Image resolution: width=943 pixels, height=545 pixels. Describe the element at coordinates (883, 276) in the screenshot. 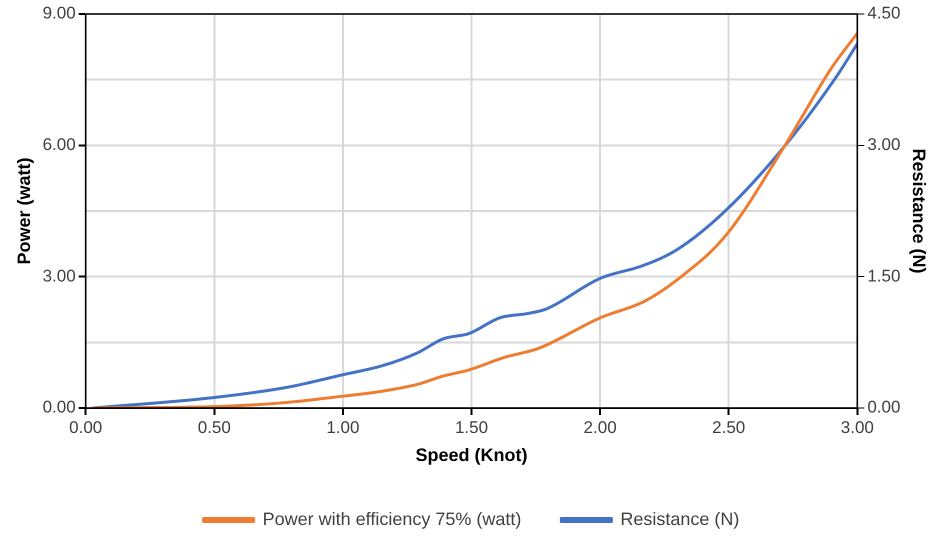

I see `y2-tick-label: 1.50` at that location.